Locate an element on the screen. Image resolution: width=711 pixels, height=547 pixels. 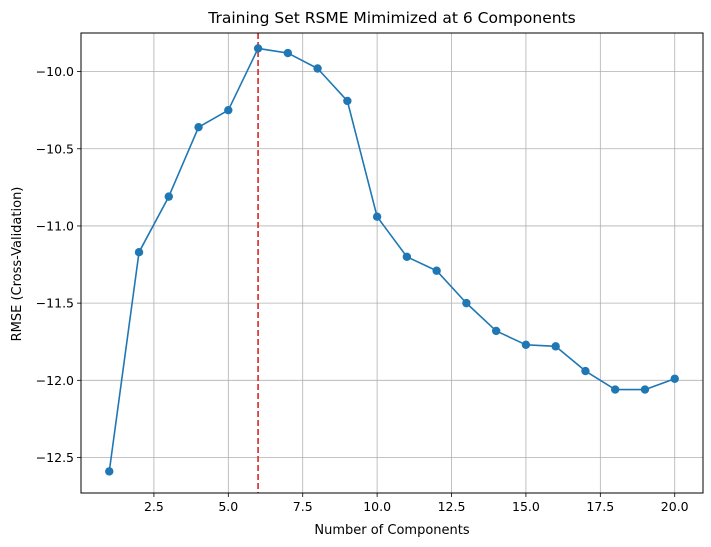
y-tick-label: −12.0 is located at coordinates (55, 380).